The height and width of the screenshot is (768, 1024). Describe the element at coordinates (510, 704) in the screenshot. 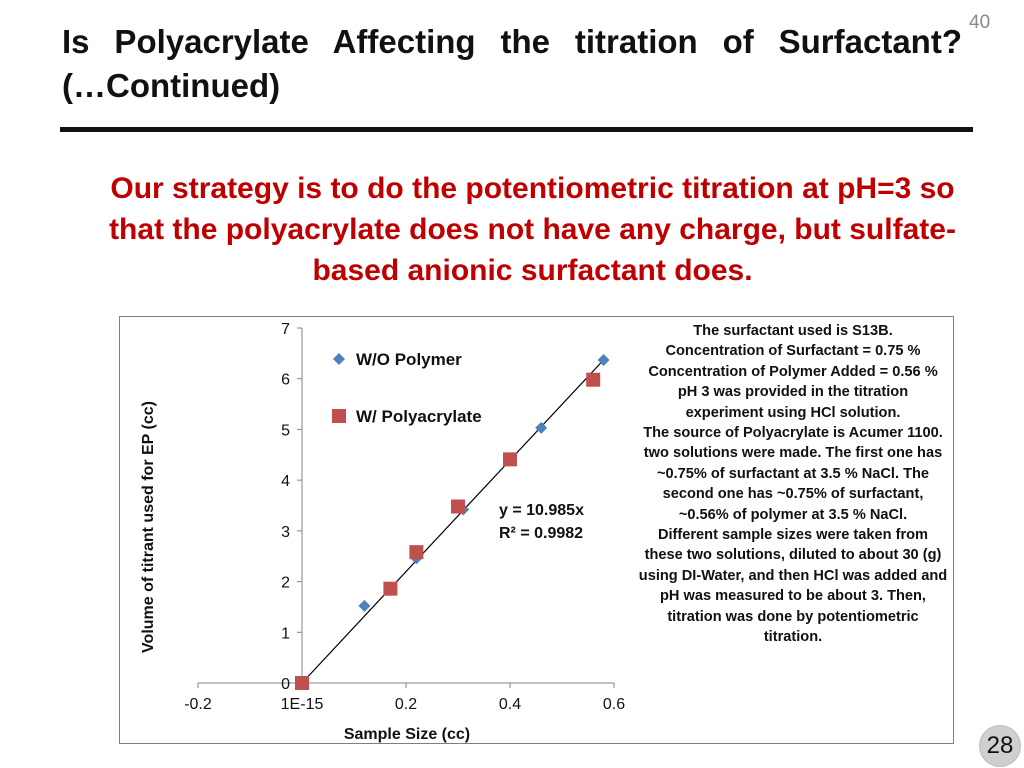

I see `x-tick-label: 0.4` at that location.